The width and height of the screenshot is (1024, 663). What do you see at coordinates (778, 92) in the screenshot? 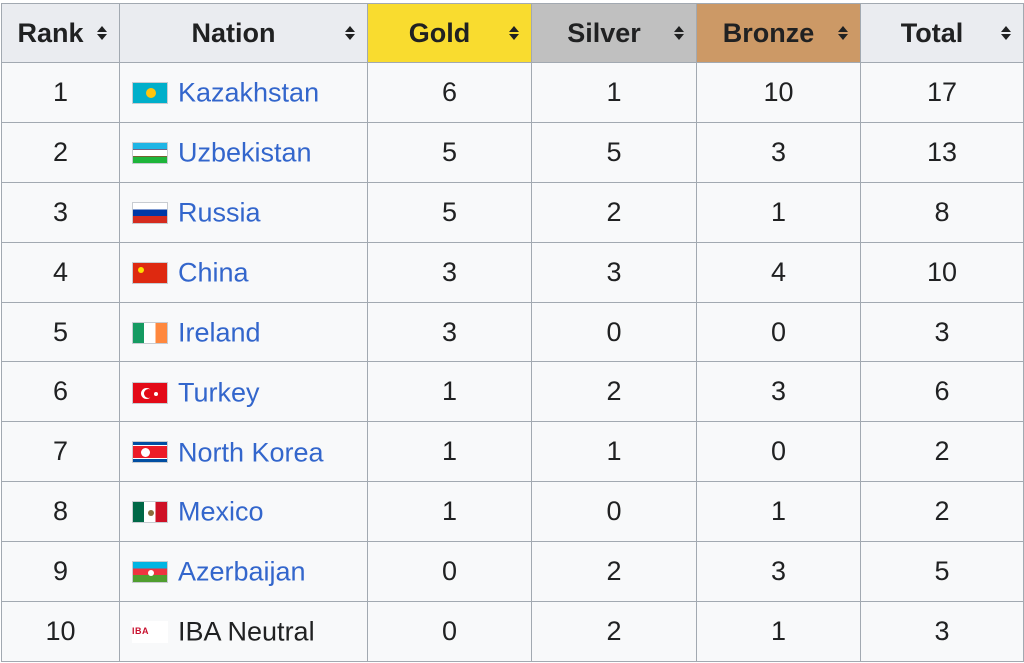
I see `bronze-count-cell: 10` at bounding box center [778, 92].